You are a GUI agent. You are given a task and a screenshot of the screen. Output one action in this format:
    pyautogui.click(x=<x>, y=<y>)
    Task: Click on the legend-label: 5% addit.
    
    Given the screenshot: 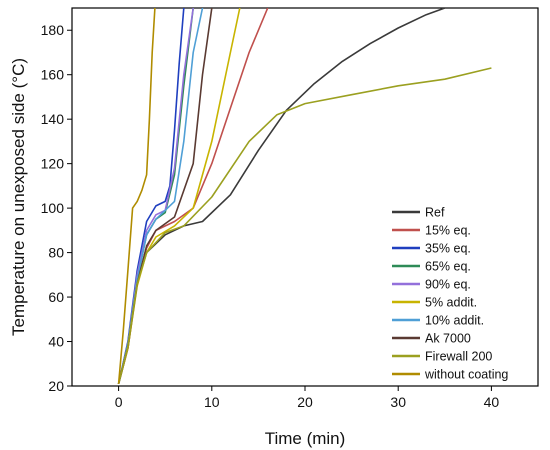 What is the action you would take?
    pyautogui.click(x=451, y=303)
    